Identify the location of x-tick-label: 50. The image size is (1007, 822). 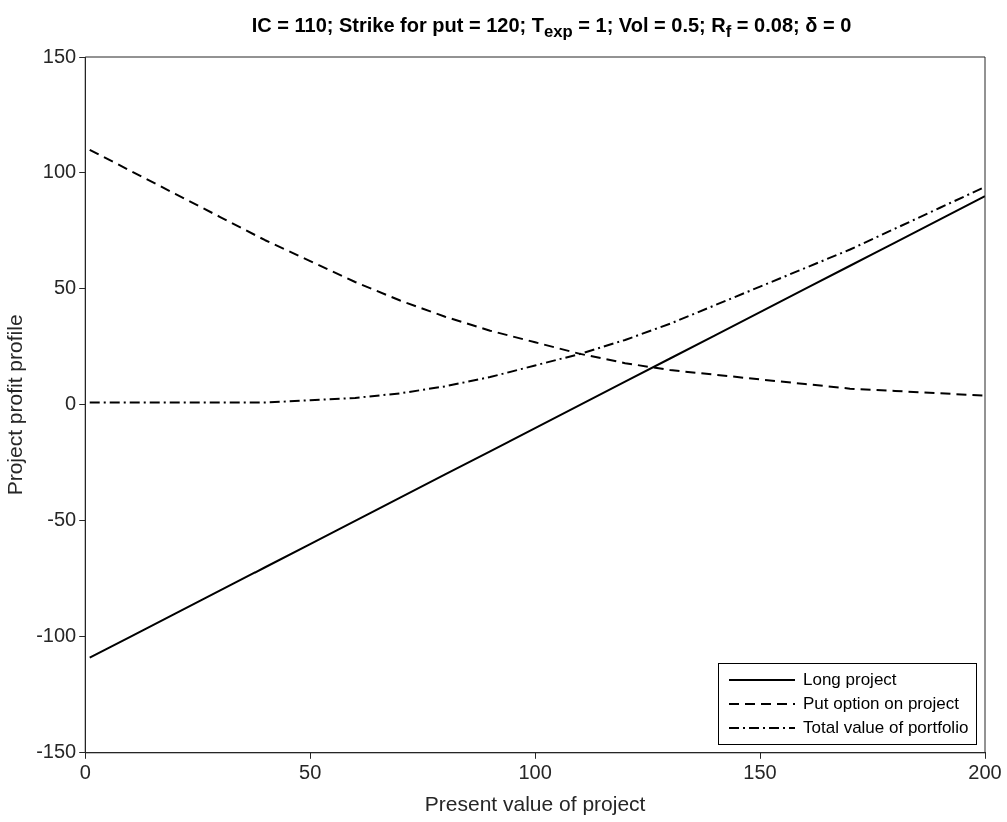
(310, 772).